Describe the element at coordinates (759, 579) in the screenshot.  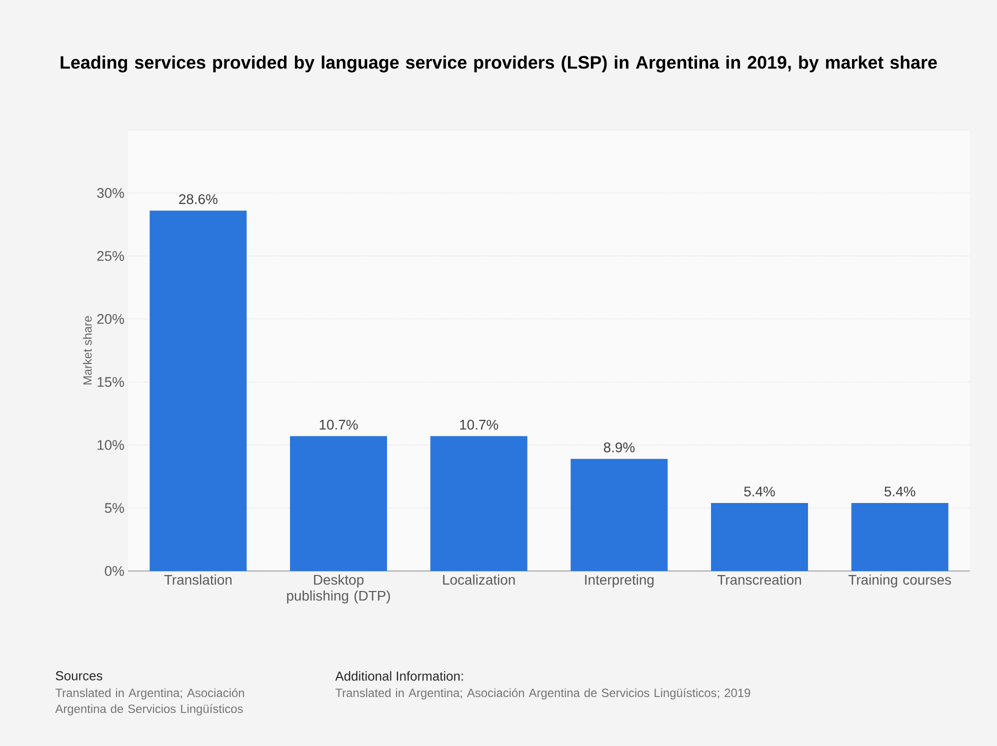
I see `x-tick-label: Transcreation` at that location.